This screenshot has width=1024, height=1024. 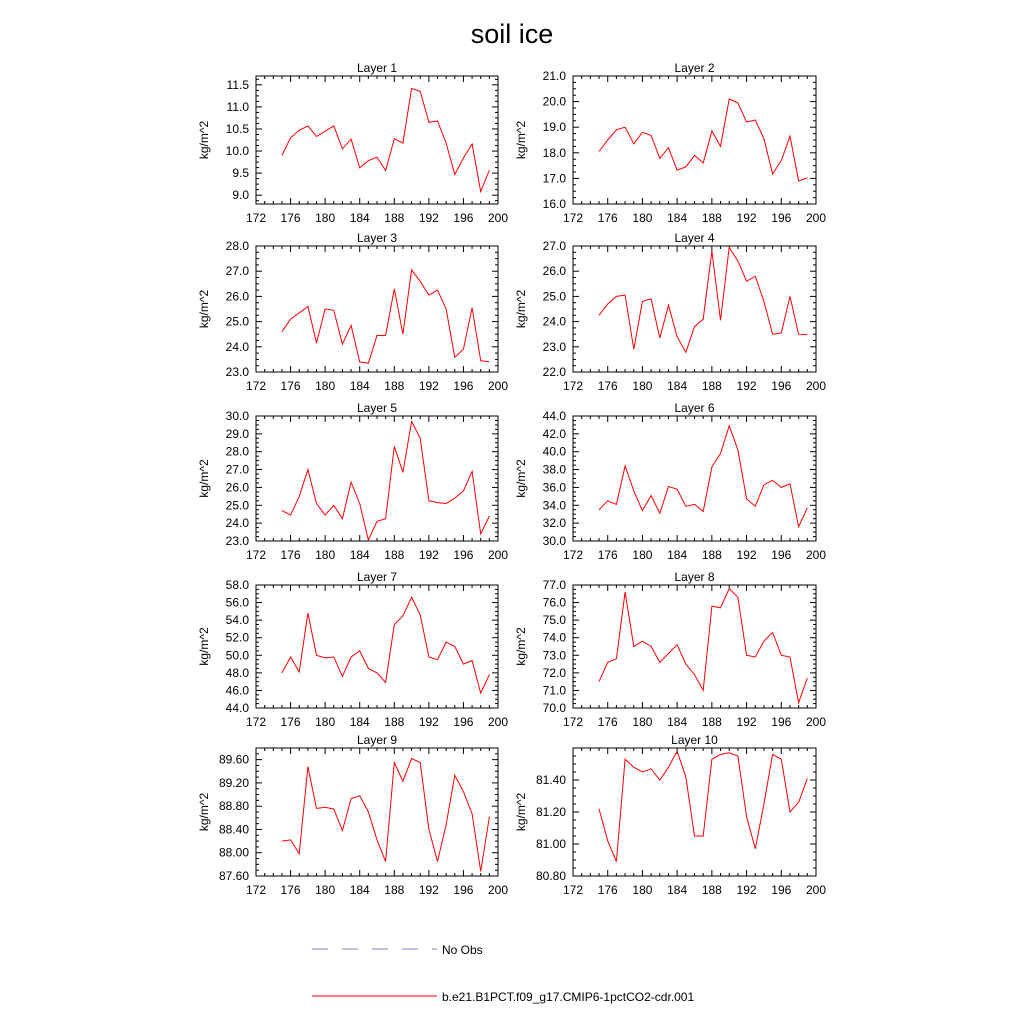 I want to click on y-tick-label: 23.0, so click(x=238, y=372).